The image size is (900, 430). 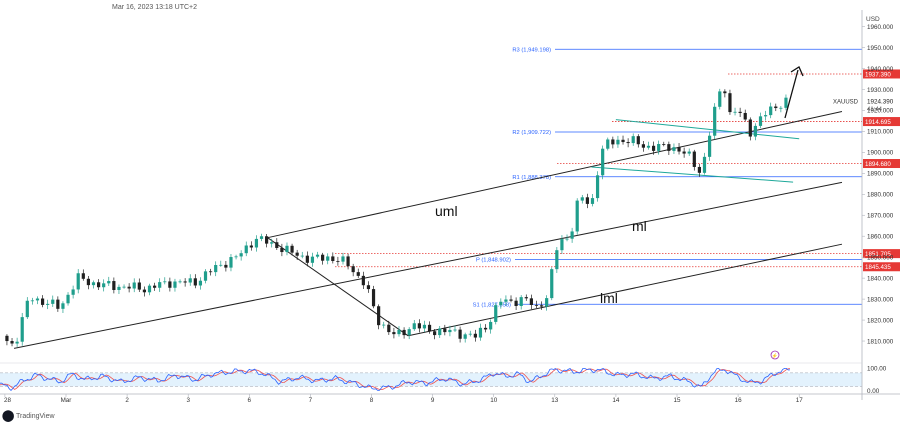 I want to click on y-tick-label: 1810.000, so click(x=880, y=341).